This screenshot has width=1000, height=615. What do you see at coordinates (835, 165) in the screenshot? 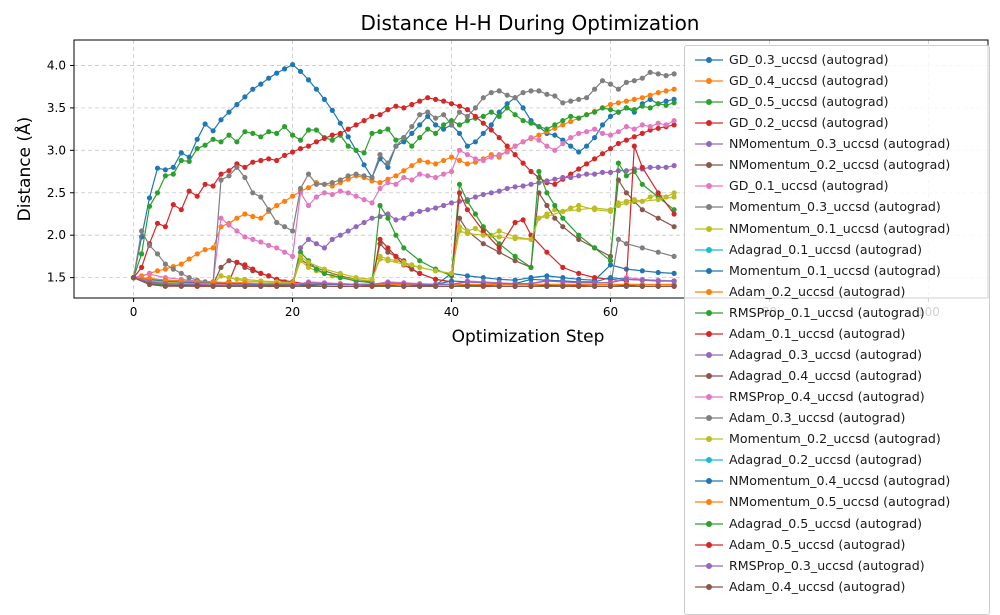
I see `legend-item: NMomentum_0.2_uccsd (autograd)` at bounding box center [835, 165].